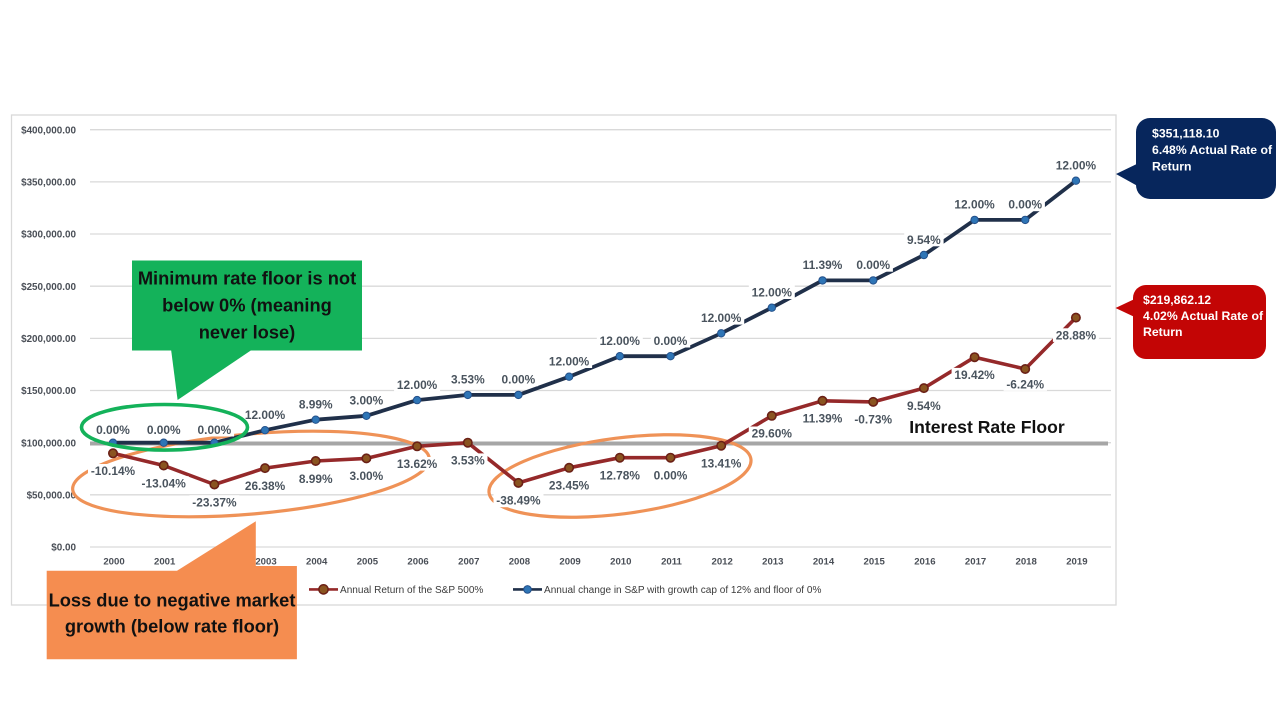  What do you see at coordinates (247, 332) in the screenshot?
I see `svg-text: never lose)` at bounding box center [247, 332].